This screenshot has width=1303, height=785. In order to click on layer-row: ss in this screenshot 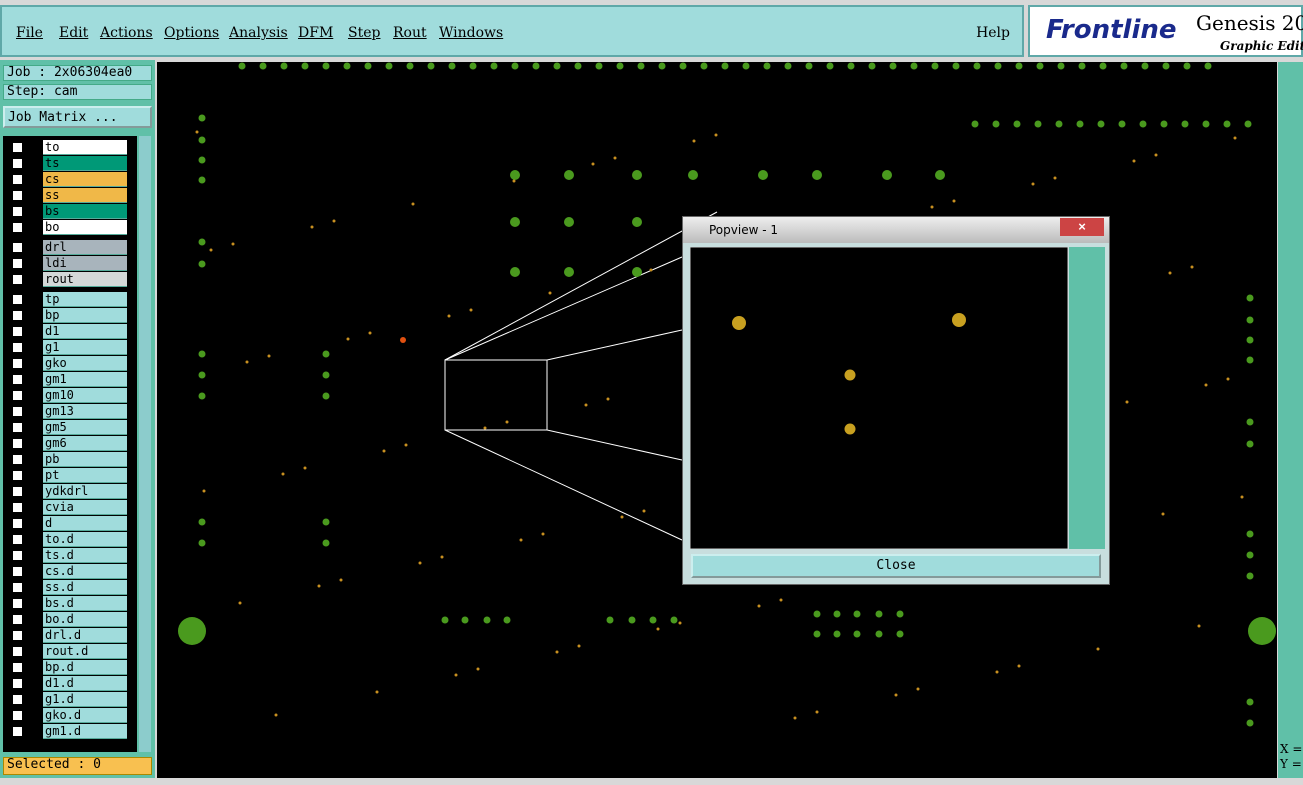, I will do `click(68, 195)`.